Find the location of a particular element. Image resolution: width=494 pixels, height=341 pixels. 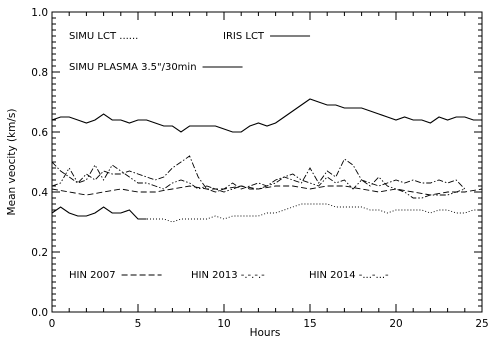

y-tick-label: 0.4 is located at coordinates (39, 193).